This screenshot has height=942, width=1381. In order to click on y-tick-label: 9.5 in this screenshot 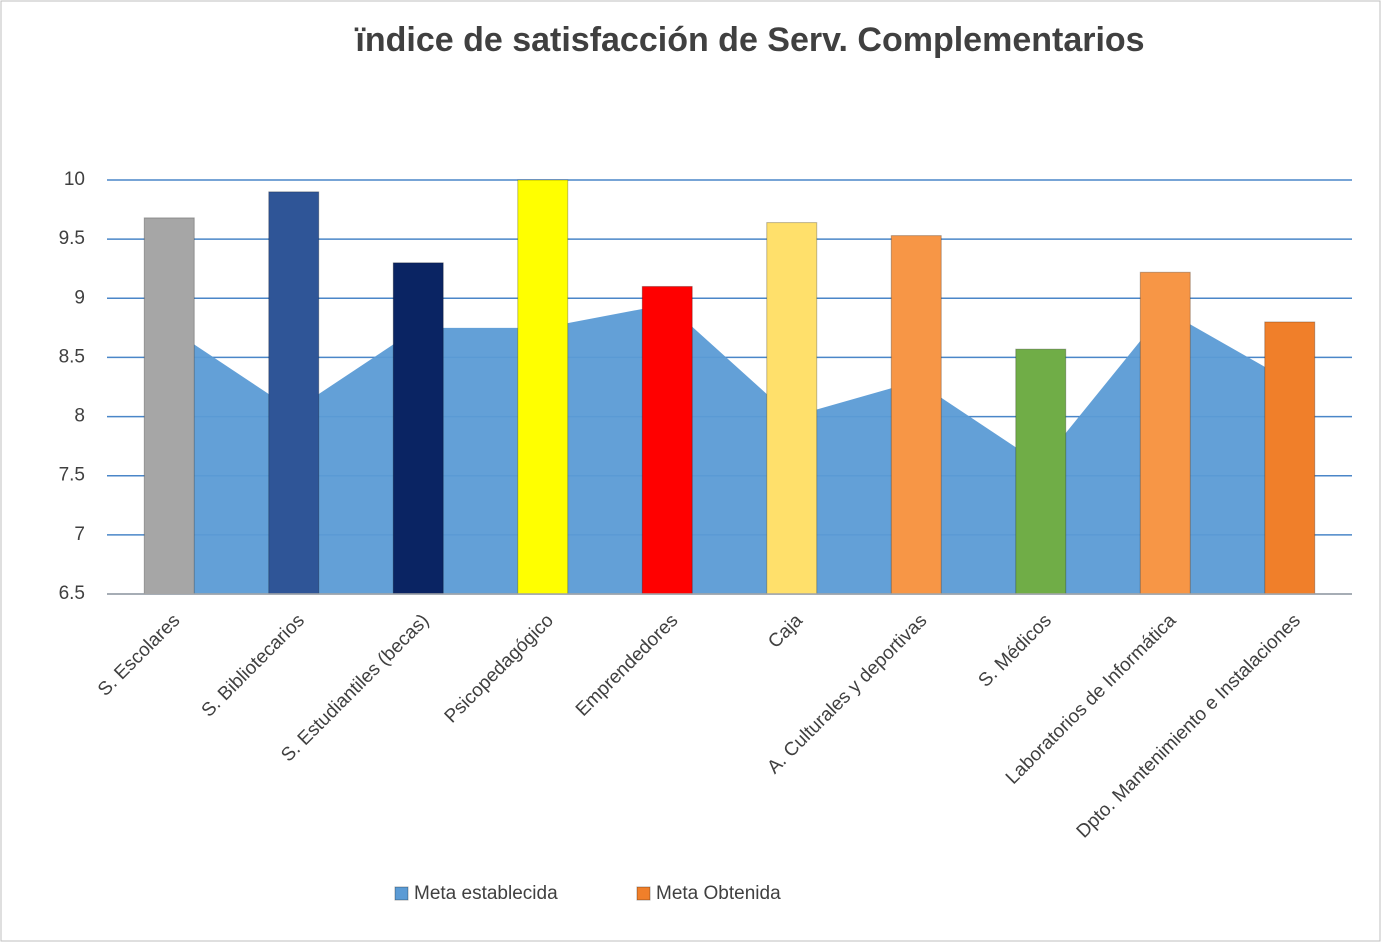, I will do `click(72, 238)`.